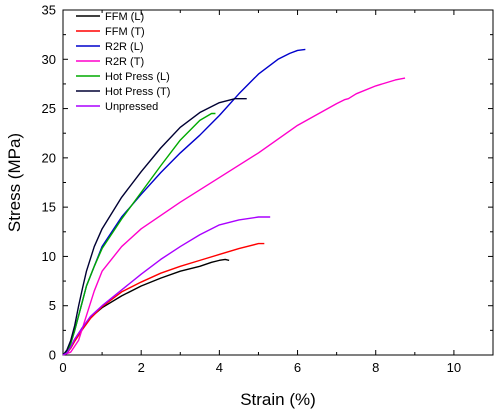 The image size is (498, 414). What do you see at coordinates (52, 355) in the screenshot?
I see `y-tick-label: 0` at bounding box center [52, 355].